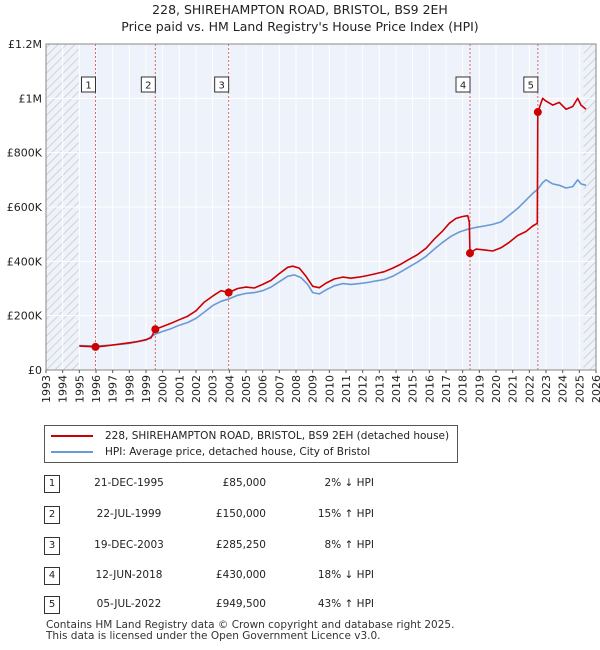 The image size is (600, 650). What do you see at coordinates (345, 514) in the screenshot?
I see `transaction-hpi-diff: 15% ↑ HPI` at bounding box center [345, 514].